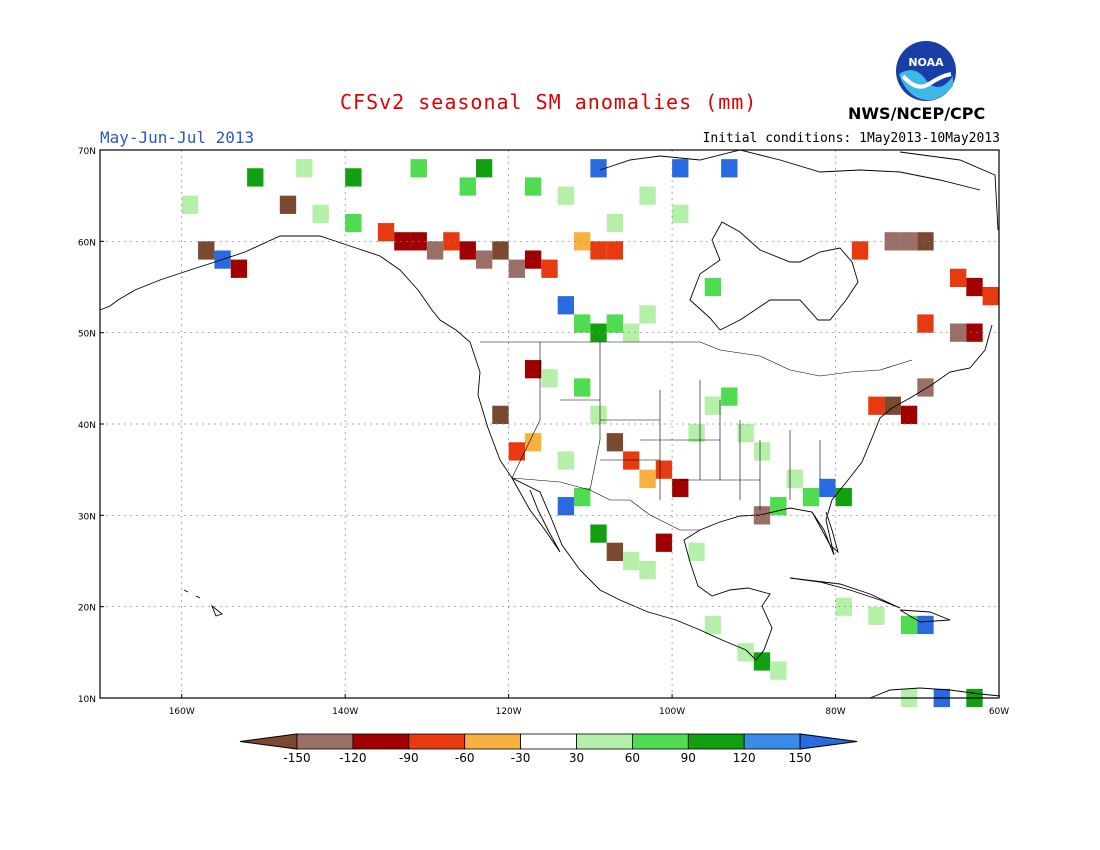  Describe the element at coordinates (465, 758) in the screenshot. I see `colorbar-tick-label: -60` at that location.